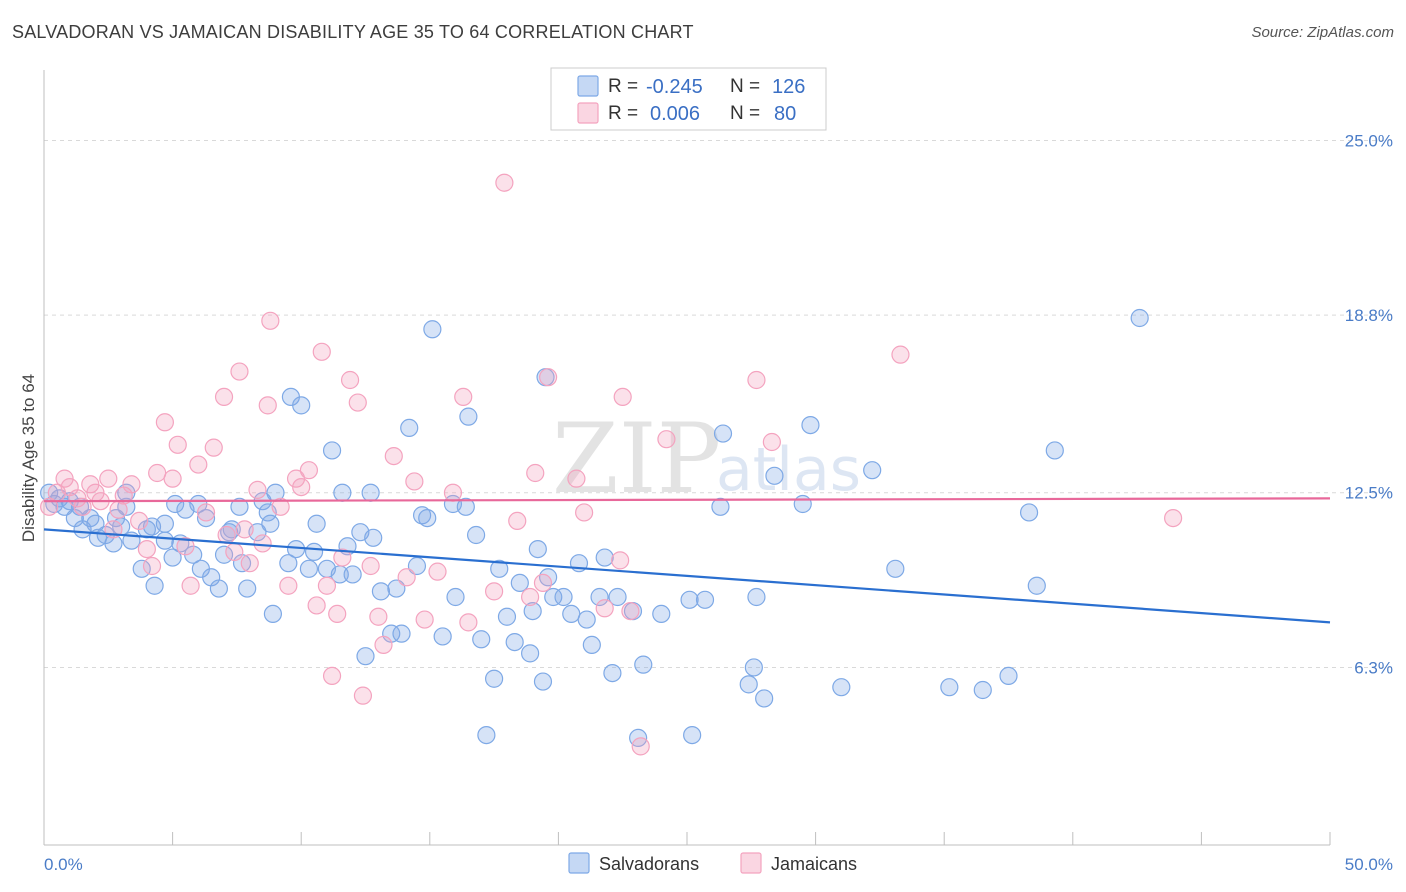 This screenshot has width=1406, height=892. What do you see at coordinates (1369, 493) in the screenshot?
I see `y-tick-label: 12.5%` at bounding box center [1369, 493].